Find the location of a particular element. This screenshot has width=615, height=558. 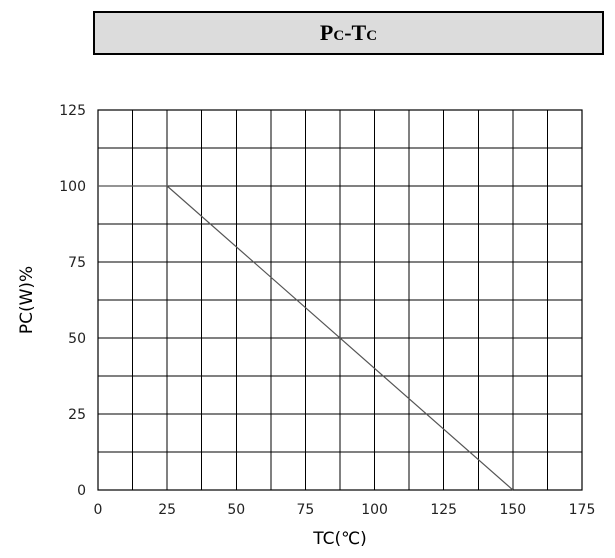

x-tick-label: 125 is located at coordinates (443, 510).